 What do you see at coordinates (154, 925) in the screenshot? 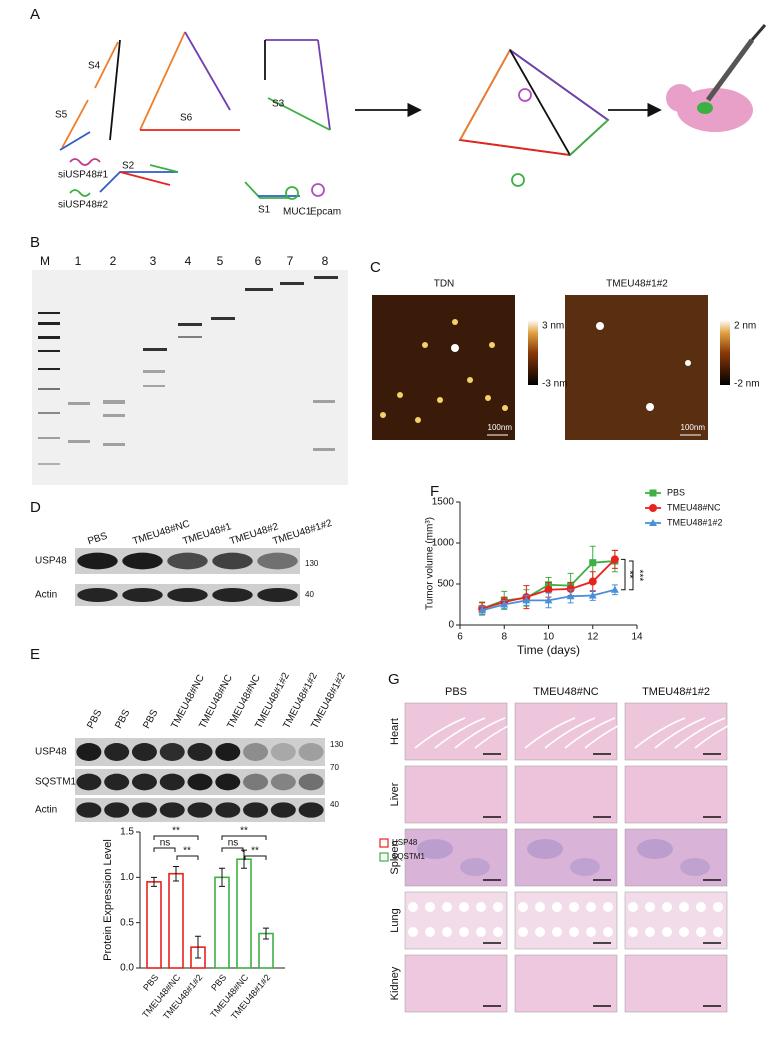
I see `bar` at bounding box center [154, 925].